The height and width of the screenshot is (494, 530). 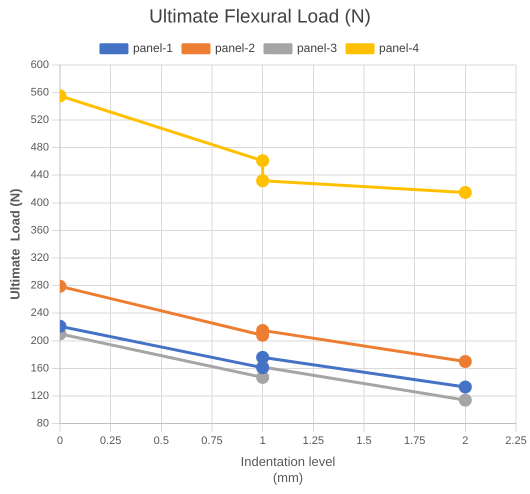 I want to click on x-tick-label: 2.25, so click(x=516, y=441).